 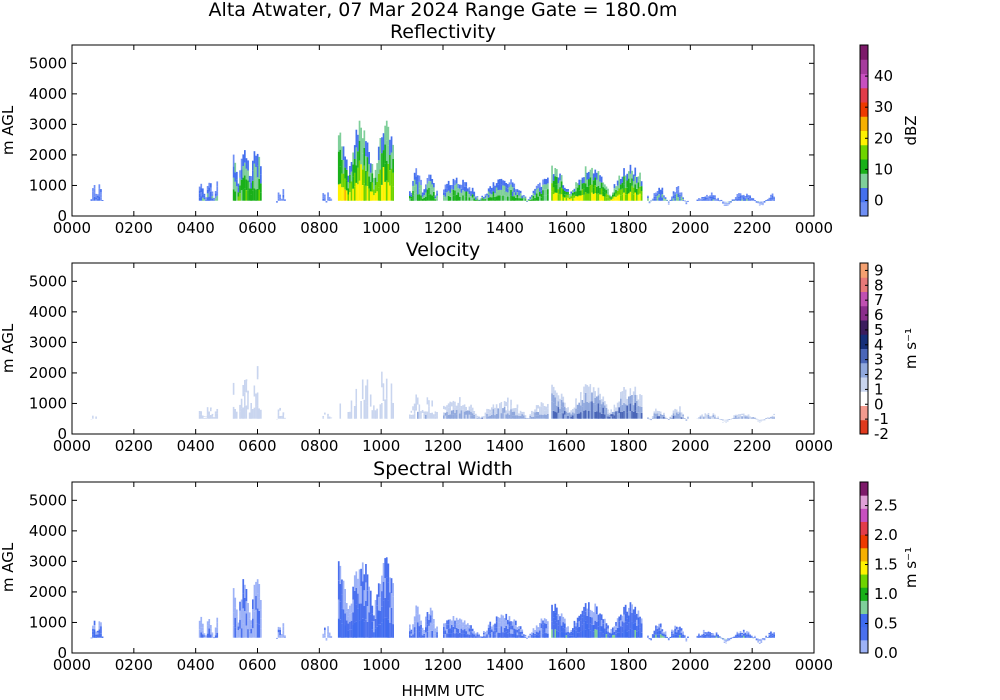 What do you see at coordinates (443, 691) in the screenshot?
I see `figure-xlabel: HHMM UTC` at bounding box center [443, 691].